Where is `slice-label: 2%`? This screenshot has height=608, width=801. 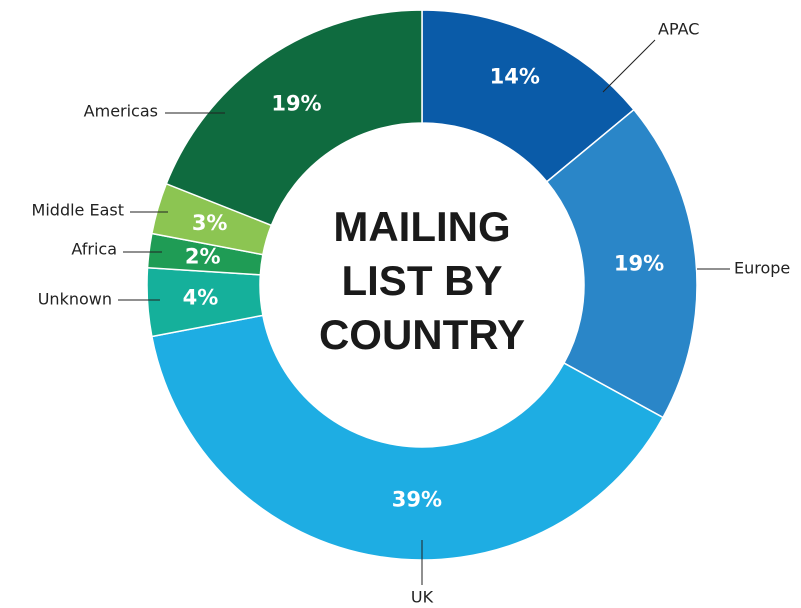 slice-label: 2% is located at coordinates (203, 257).